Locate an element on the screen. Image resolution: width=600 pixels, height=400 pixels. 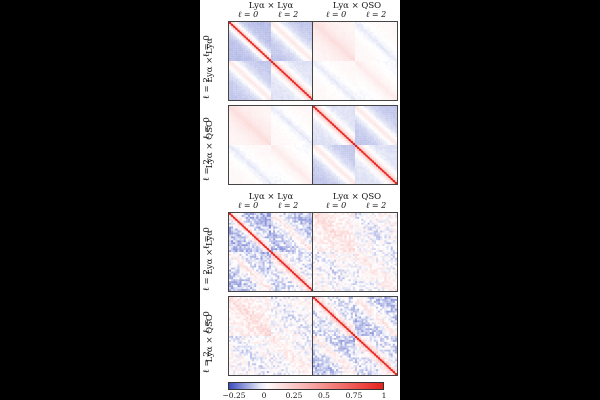
top-panel-lya-qso-cross is located at coordinates (355, 61).